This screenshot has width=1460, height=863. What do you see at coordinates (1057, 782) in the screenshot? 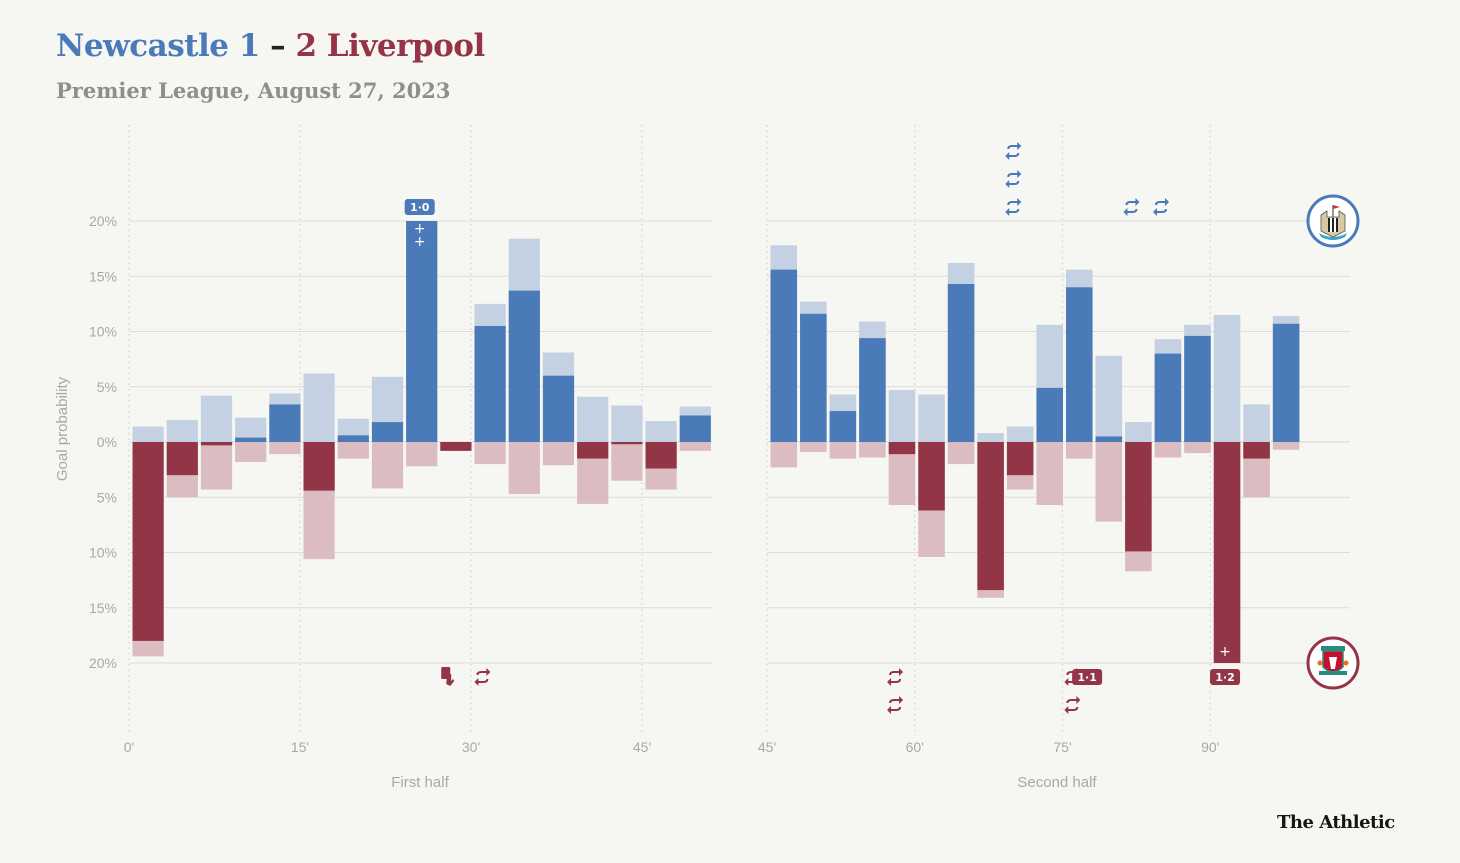
I see `x-axis-title-second-half: Second half` at bounding box center [1057, 782].